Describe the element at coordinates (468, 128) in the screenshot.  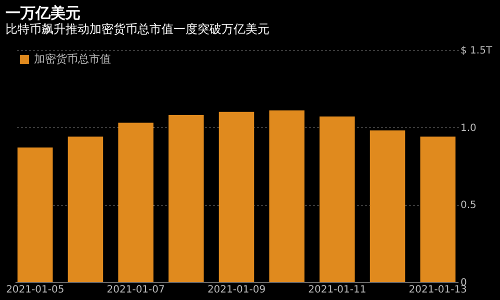
I see `y-tick-label: 1.0` at that location.